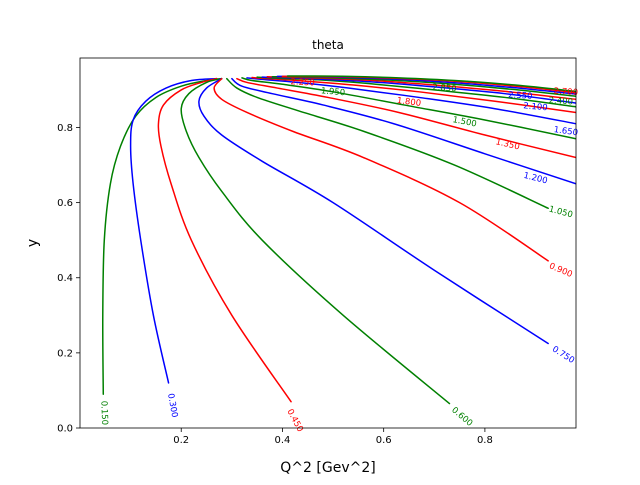 The image size is (640, 485). I want to click on contour-label-1-950: 1.950, so click(332, 92).